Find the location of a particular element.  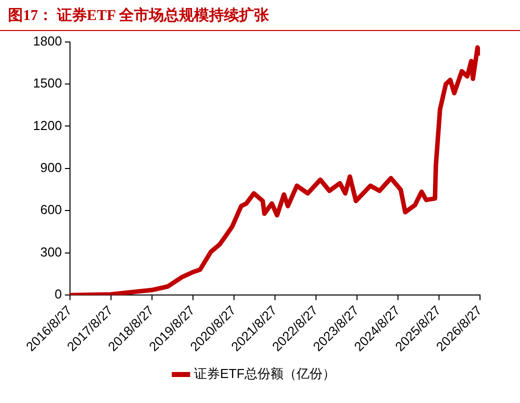

y-tick-label: 1800 is located at coordinates (47, 40).